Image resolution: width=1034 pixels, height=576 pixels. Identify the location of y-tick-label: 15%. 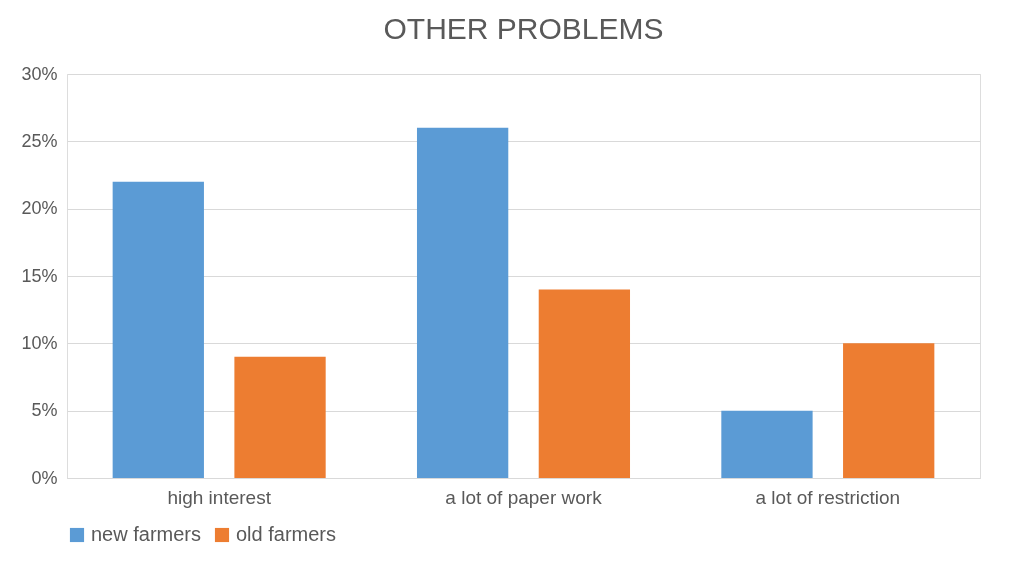
(39, 275).